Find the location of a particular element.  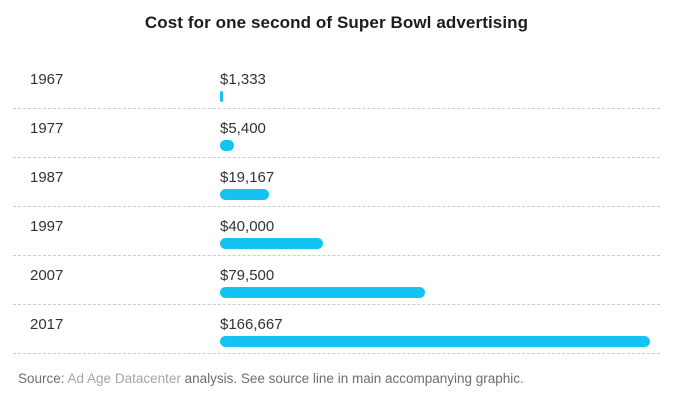

year-label: 2007 is located at coordinates (47, 275).